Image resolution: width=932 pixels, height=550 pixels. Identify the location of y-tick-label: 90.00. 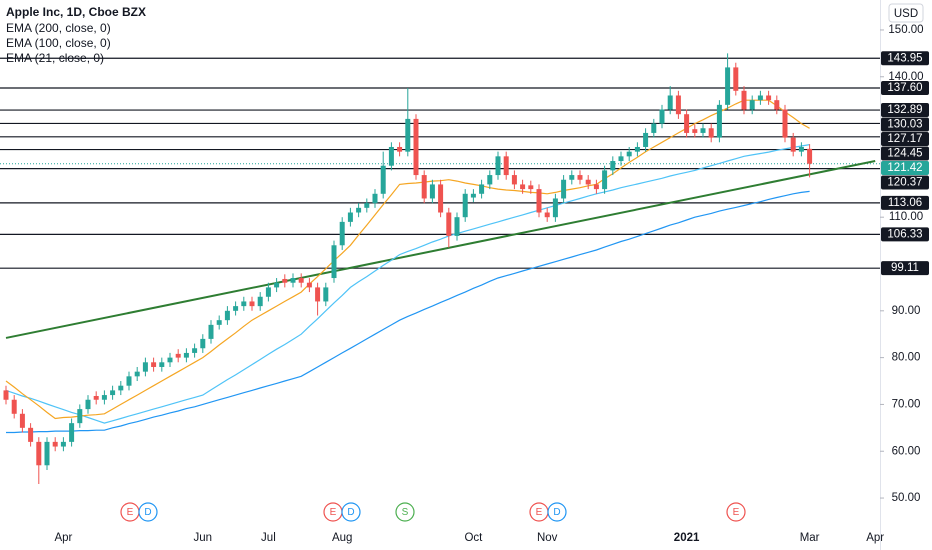
(906, 311).